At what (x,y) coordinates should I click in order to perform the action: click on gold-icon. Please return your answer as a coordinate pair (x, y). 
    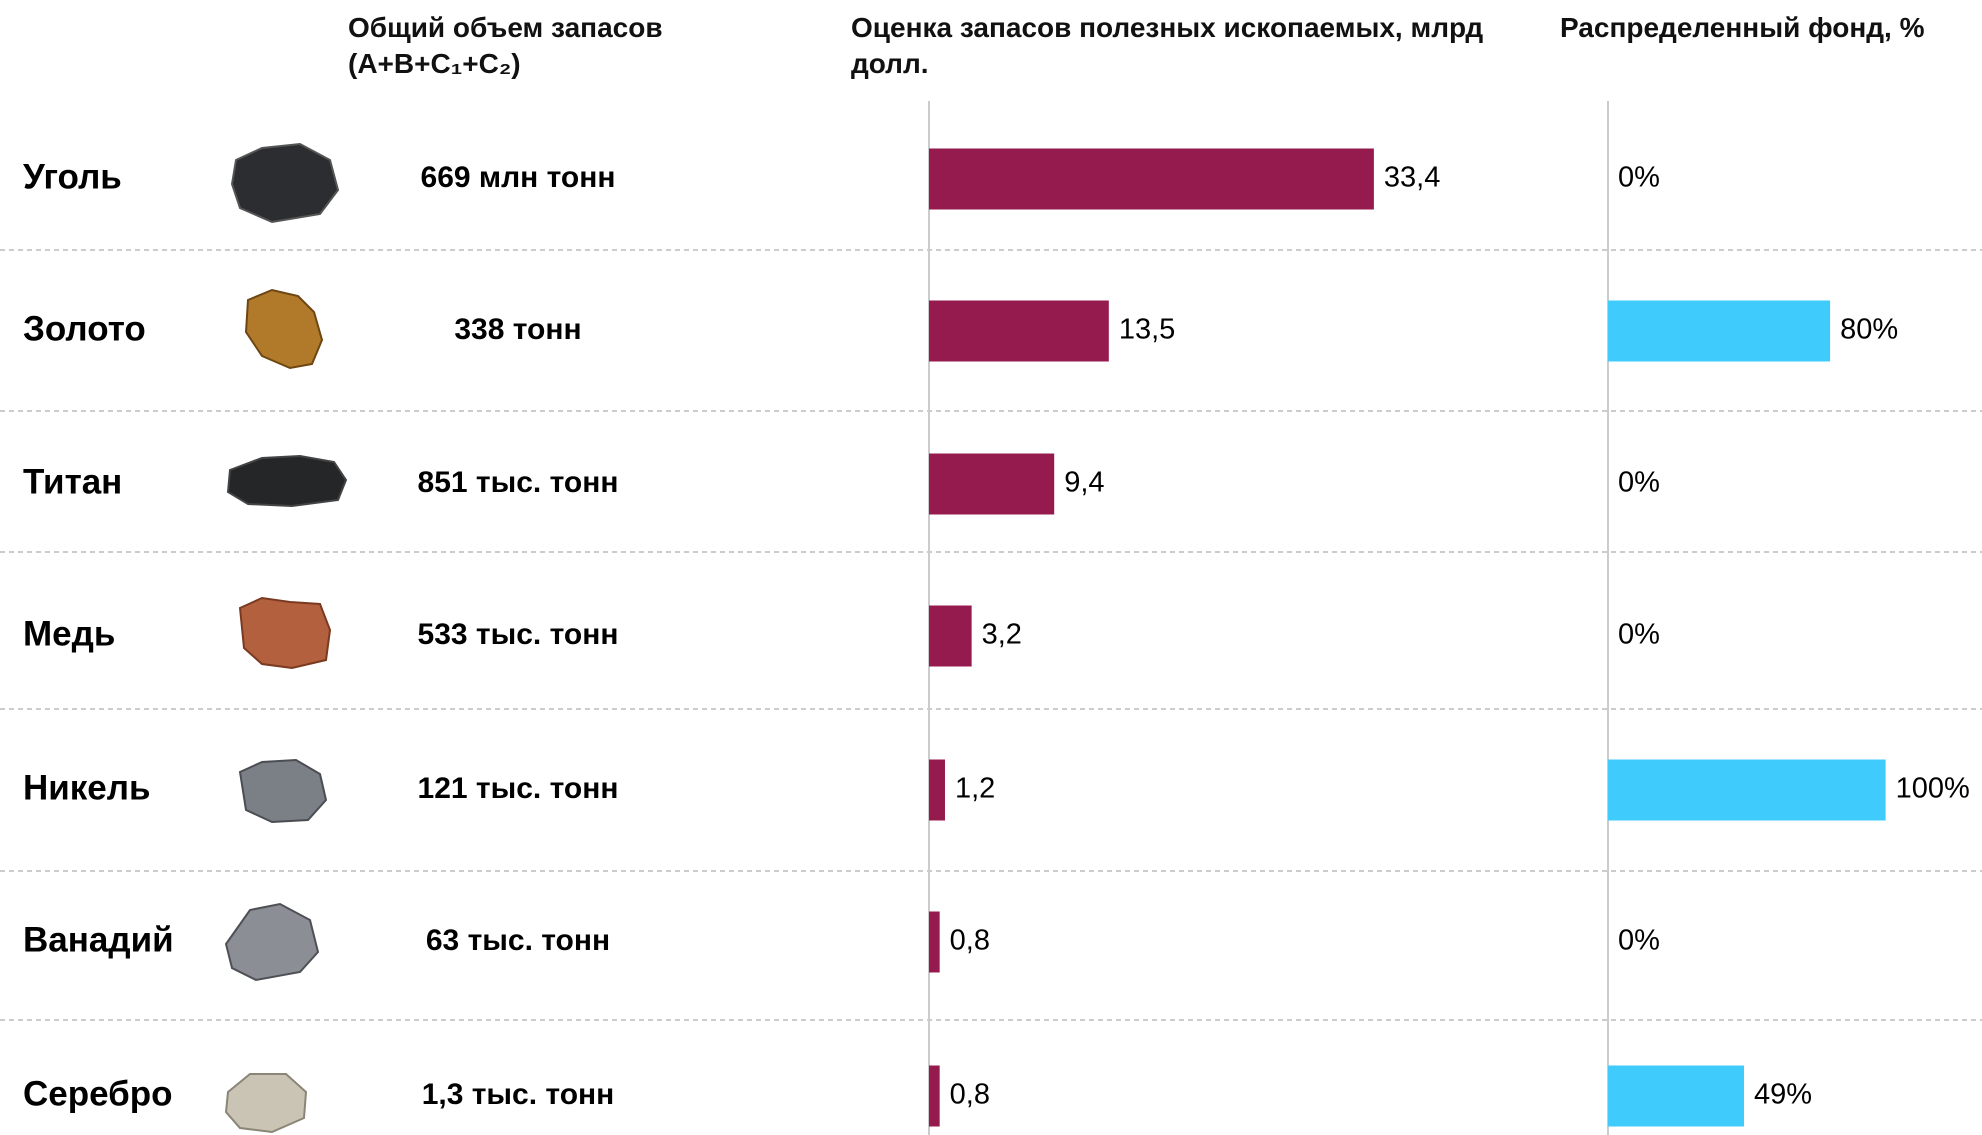
    Looking at the image, I should click on (284, 329).